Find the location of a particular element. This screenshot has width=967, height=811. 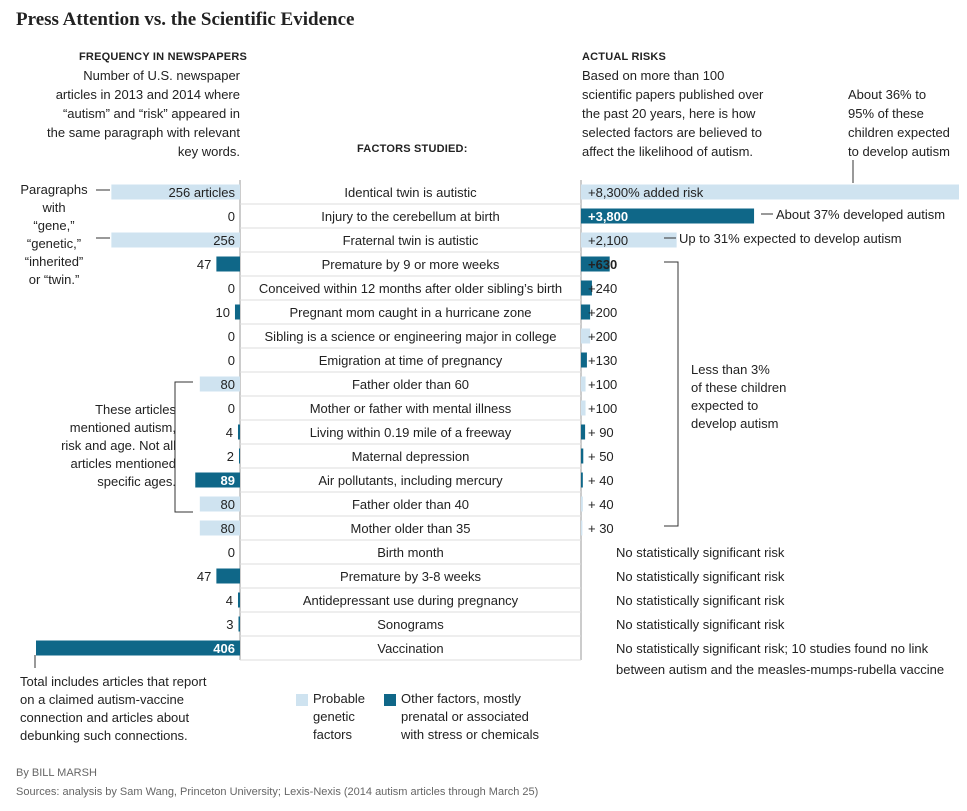

left-desc-line: Number of U.S. newspaper is located at coordinates (161, 75).